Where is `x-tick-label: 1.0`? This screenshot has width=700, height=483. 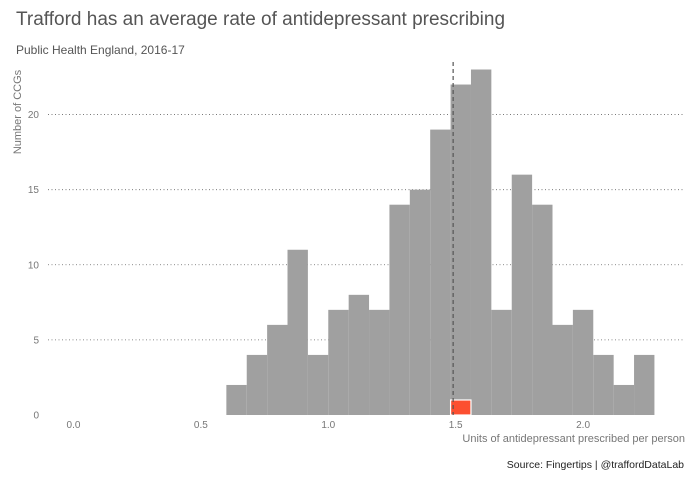
x-tick-label: 1.0 is located at coordinates (328, 425).